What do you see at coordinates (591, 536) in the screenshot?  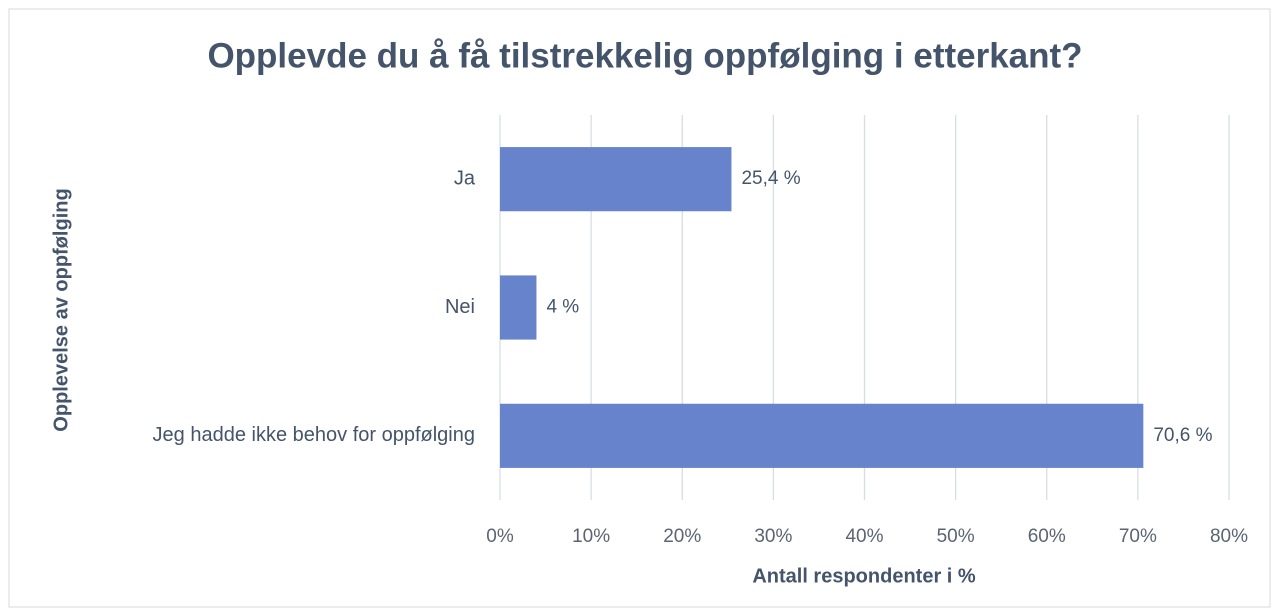 I see `x-tick-label: 10%` at bounding box center [591, 536].